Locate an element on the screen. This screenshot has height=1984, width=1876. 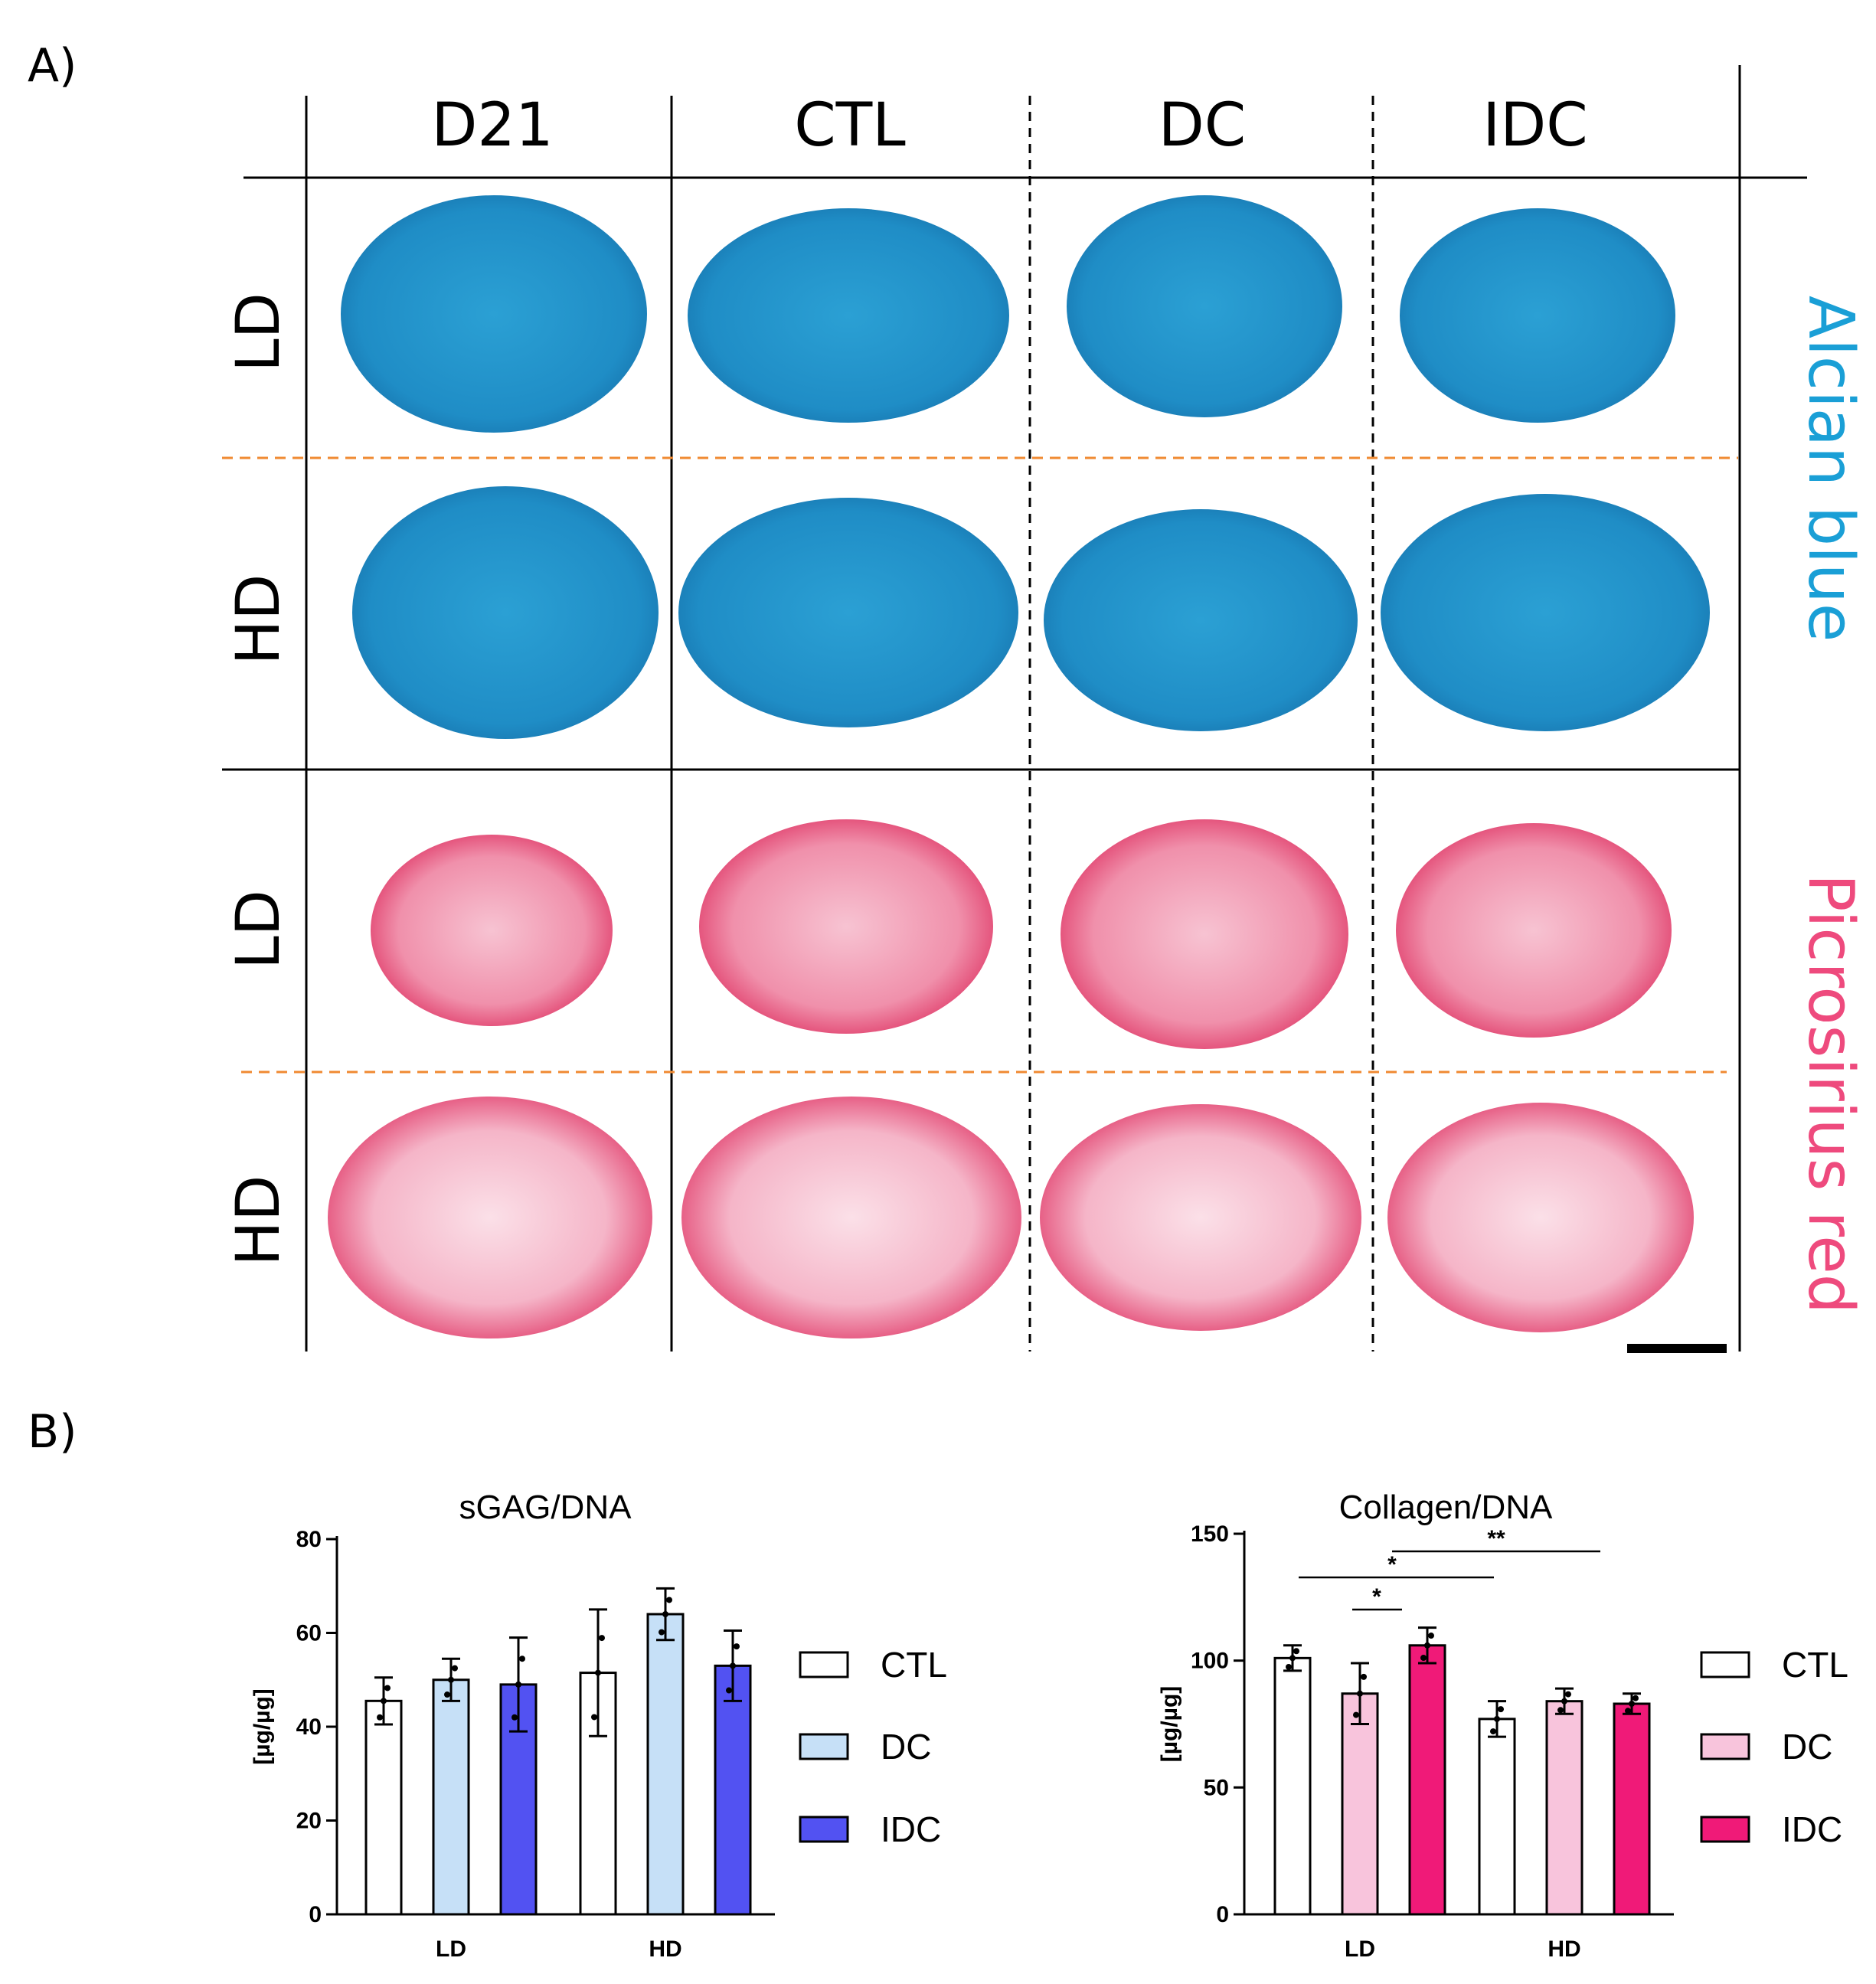
tissue-blue-ld-idc is located at coordinates (1537, 315).